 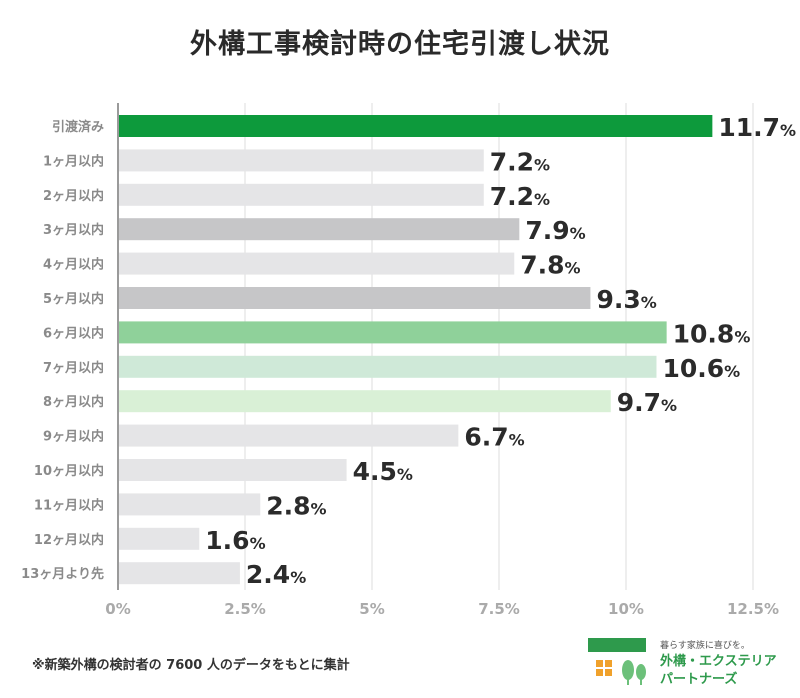 I want to click on category-label: 6ヶ月以内, so click(x=73, y=333).